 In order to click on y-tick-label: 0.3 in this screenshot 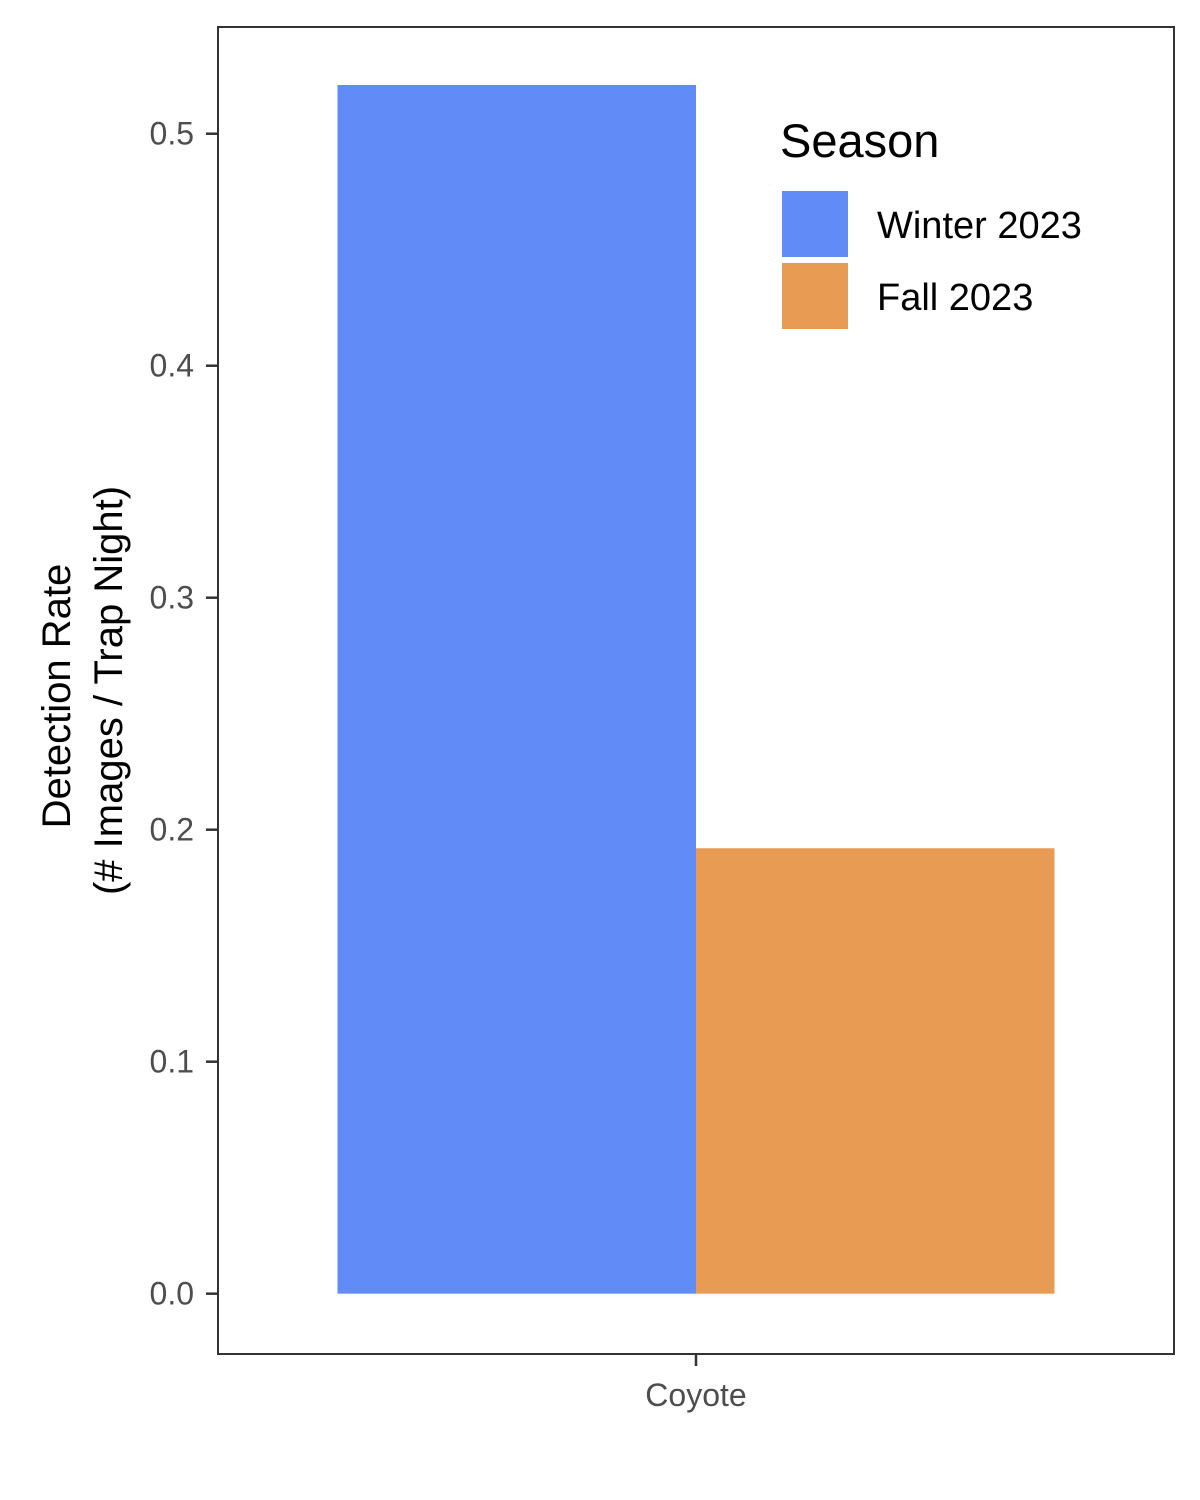, I will do `click(172, 598)`.